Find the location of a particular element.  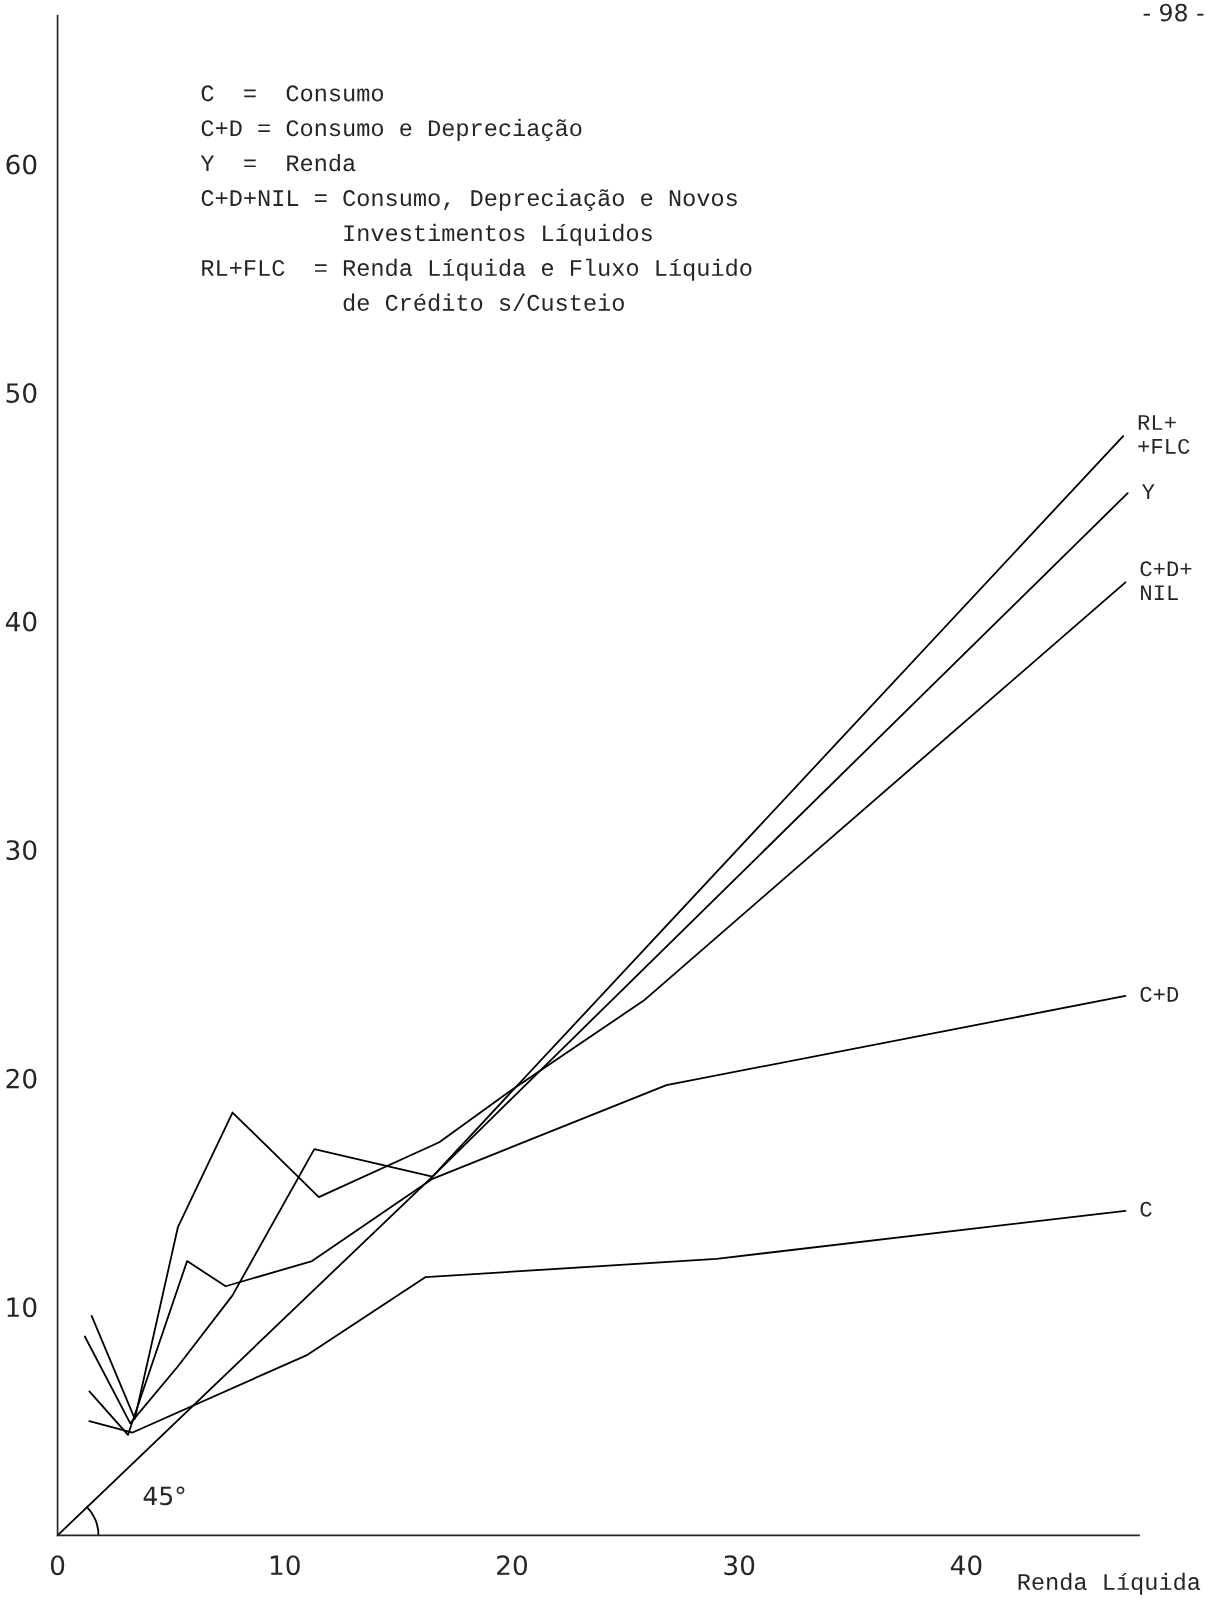

series-label: C+D is located at coordinates (1159, 994).